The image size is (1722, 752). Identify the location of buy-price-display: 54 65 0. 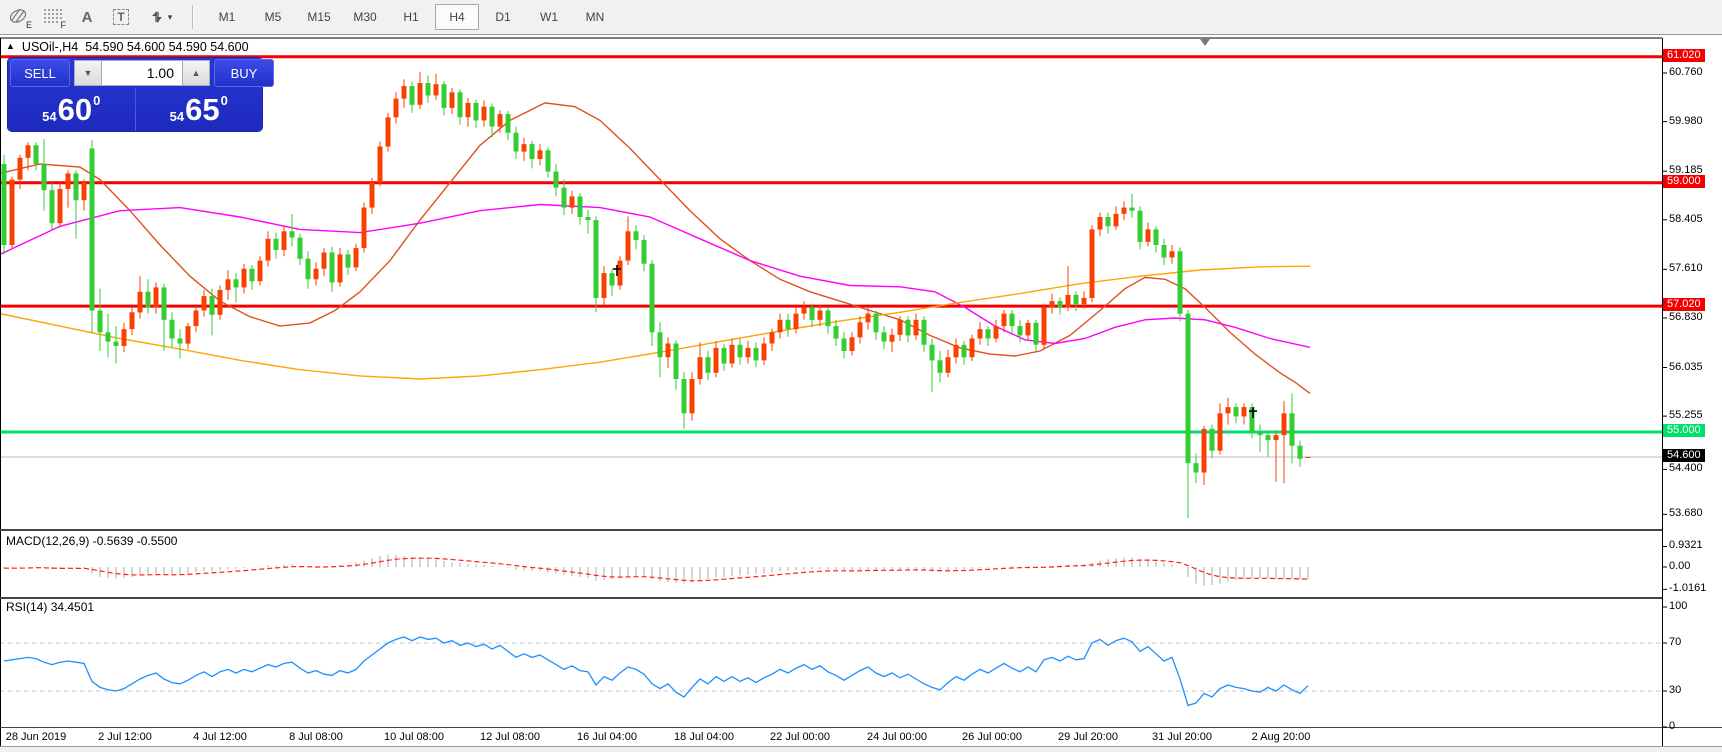
(198, 109).